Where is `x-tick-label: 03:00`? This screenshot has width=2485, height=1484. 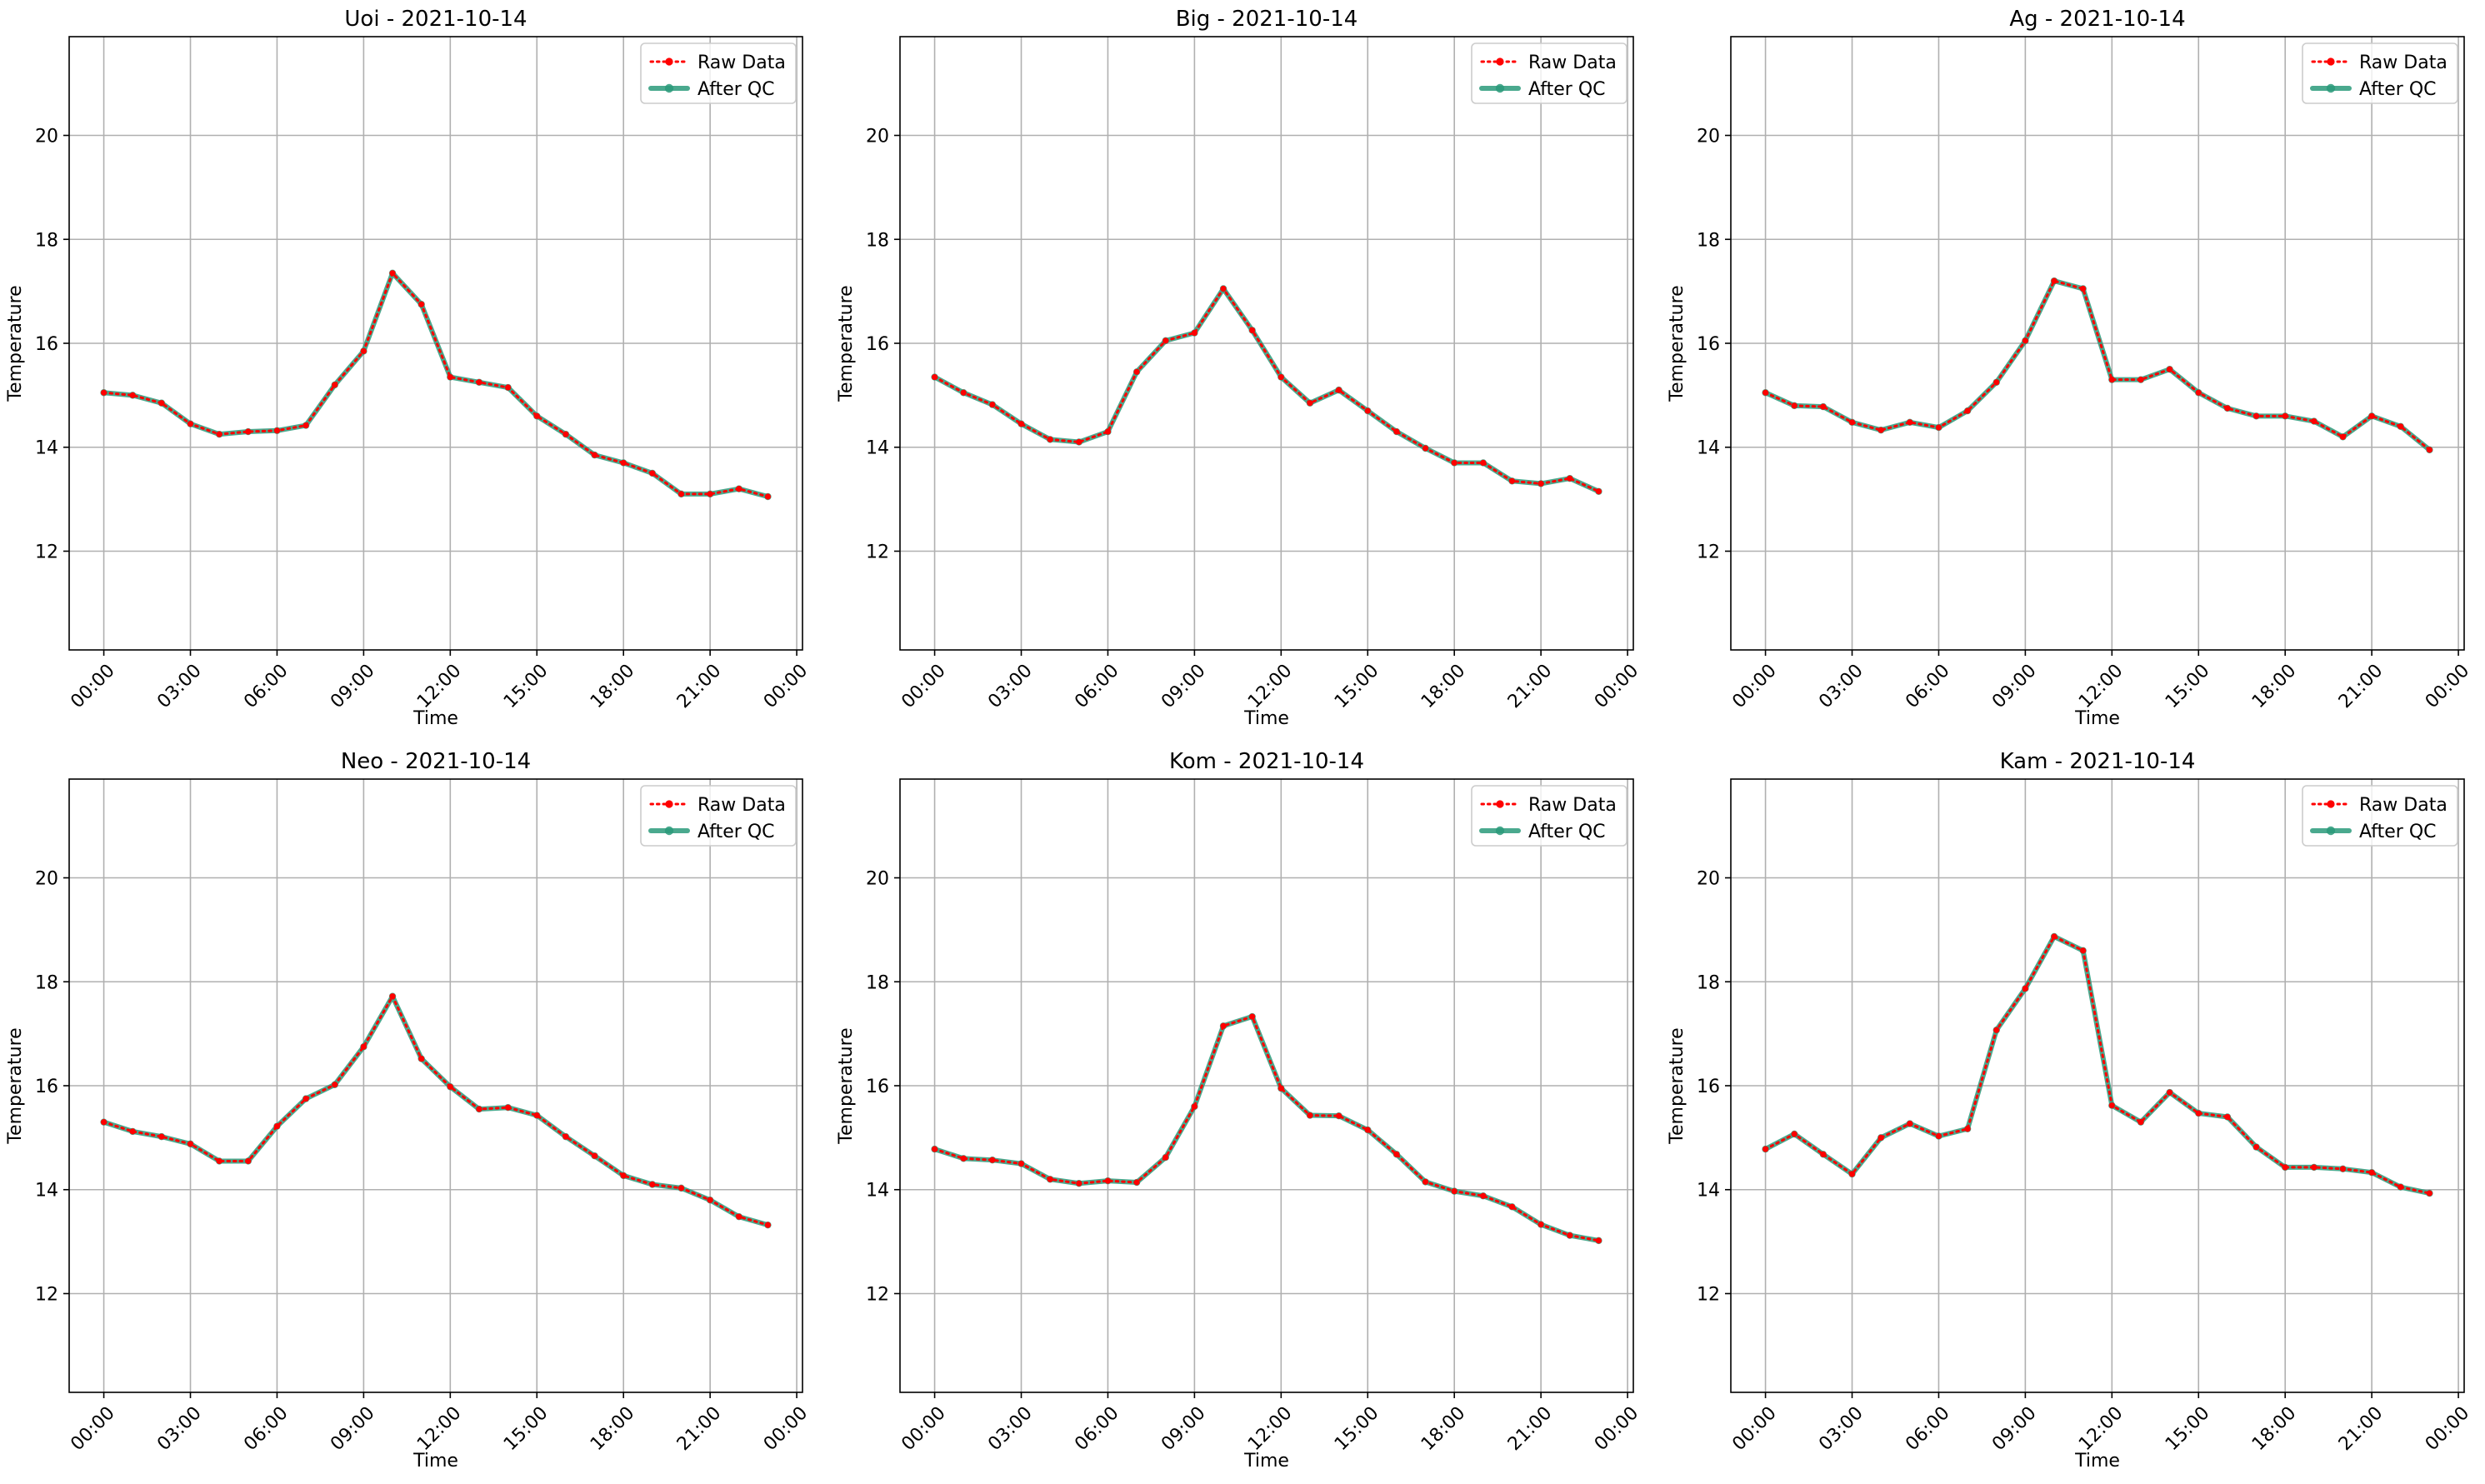
x-tick-label: 03:00 is located at coordinates (179, 687).